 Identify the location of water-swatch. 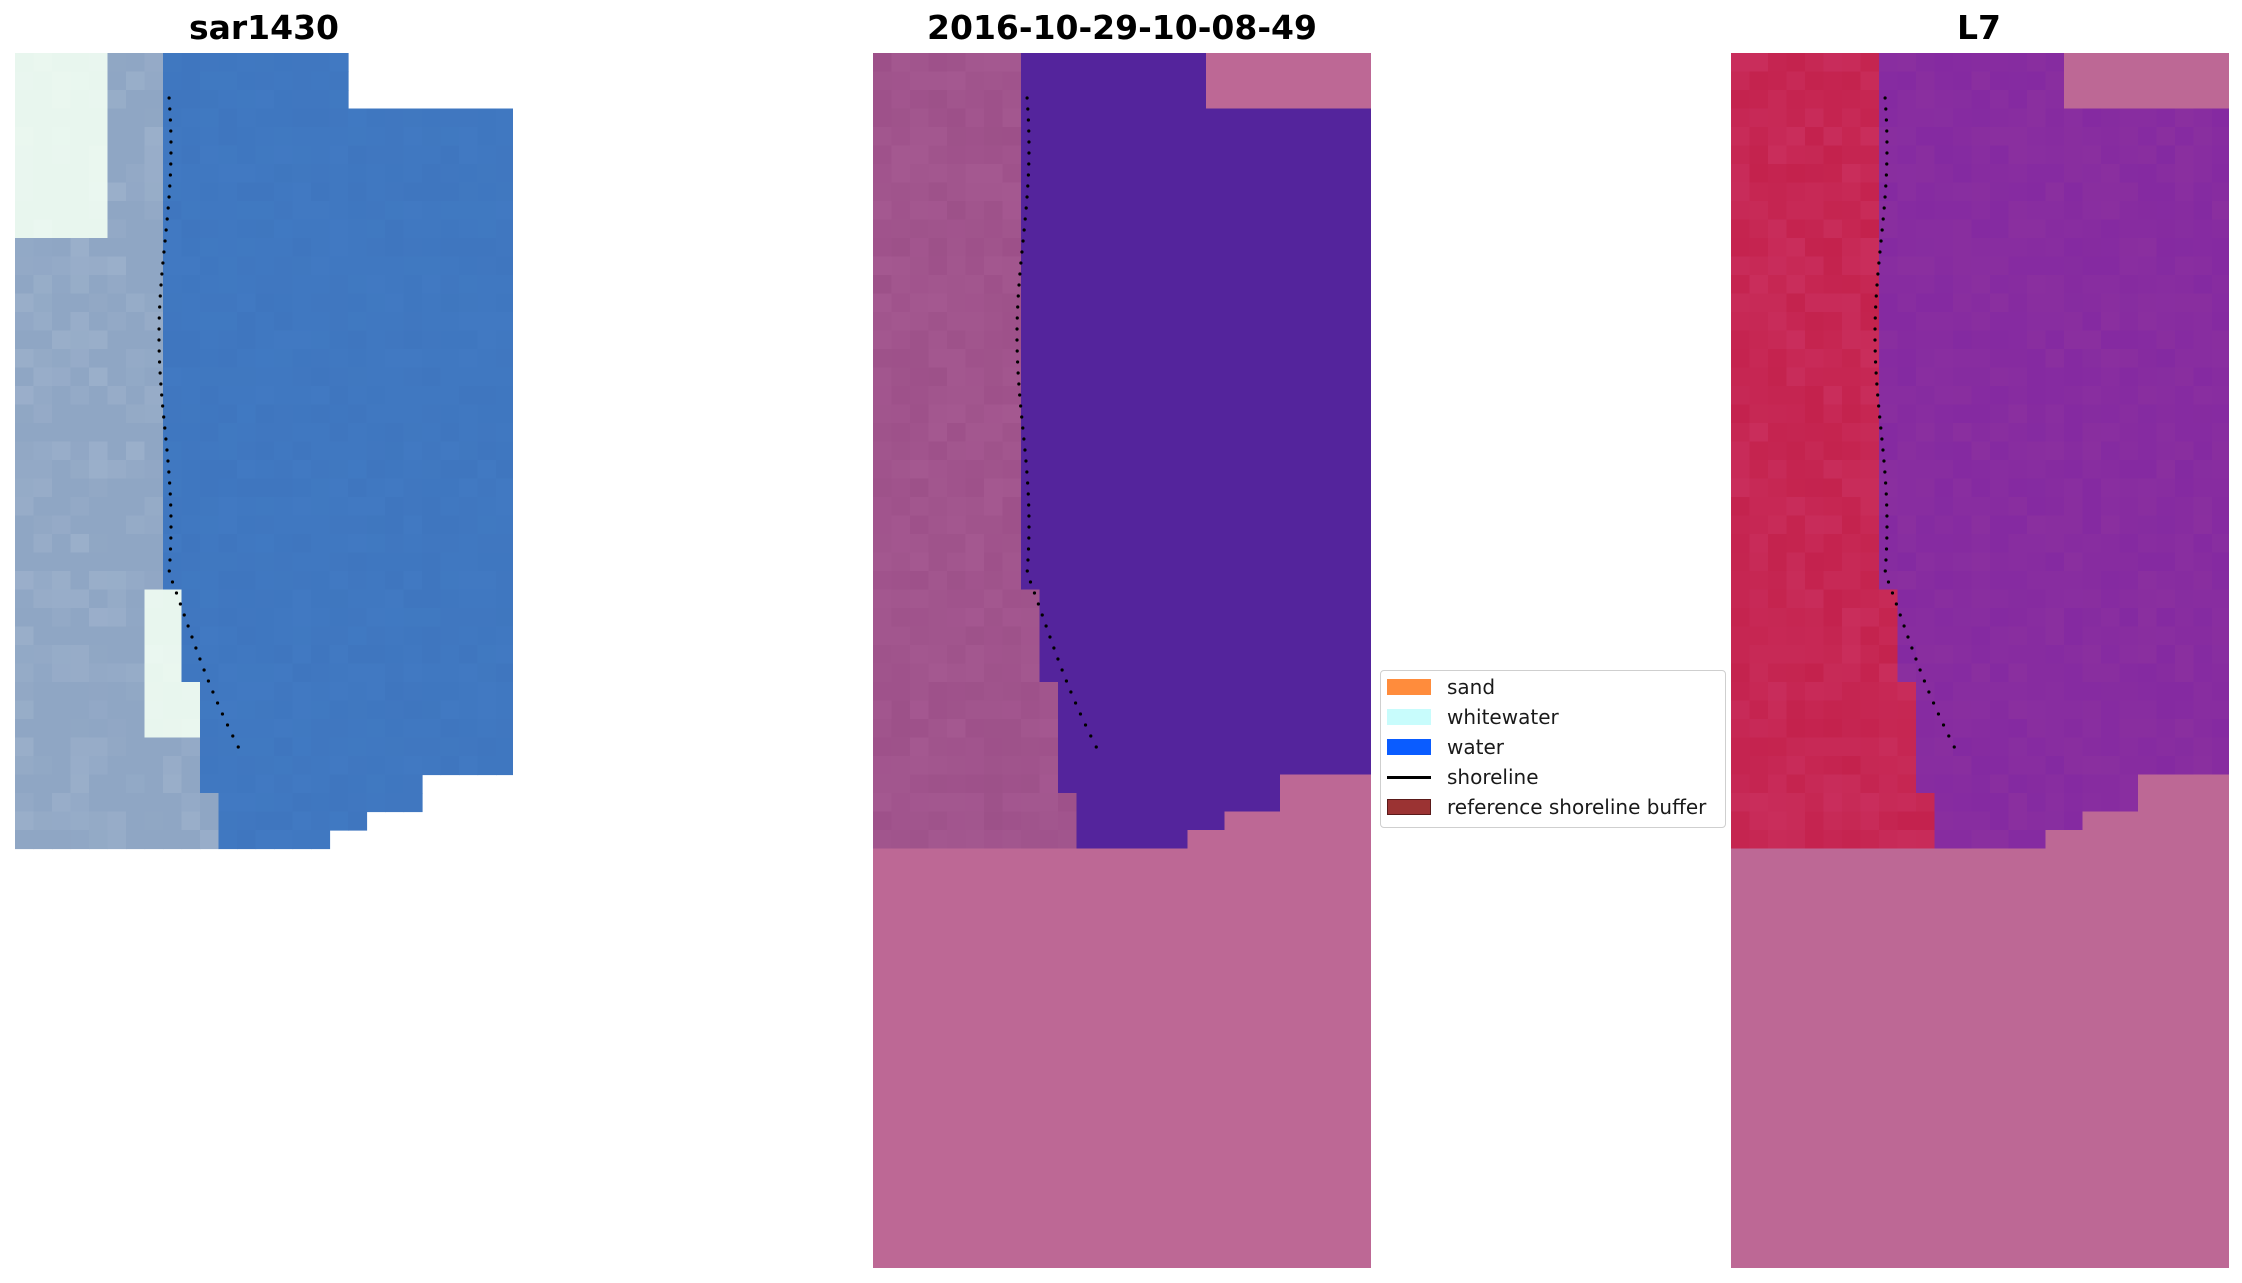
(1409, 747).